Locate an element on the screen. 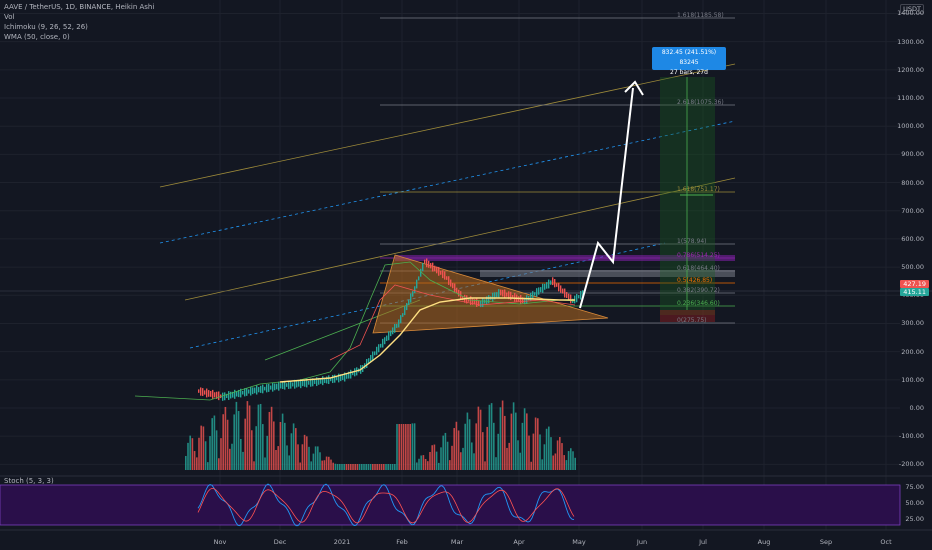  indicator-ichimoku: Ichimoku (9, 26, 52, 26) is located at coordinates (46, 27).